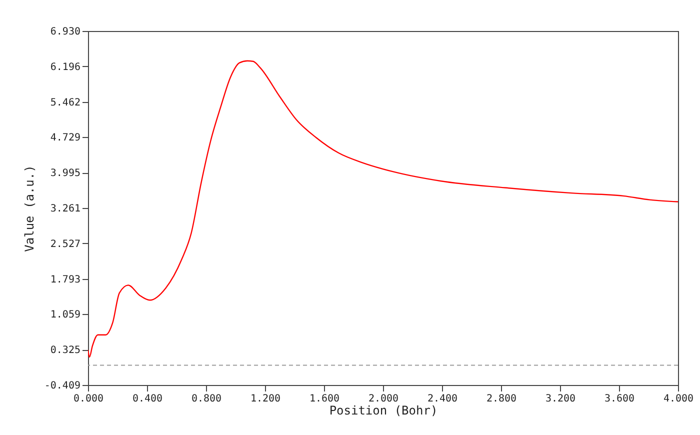 Image resolution: width=700 pixels, height=435 pixels. I want to click on x-tick-label: 0.400, so click(147, 399).